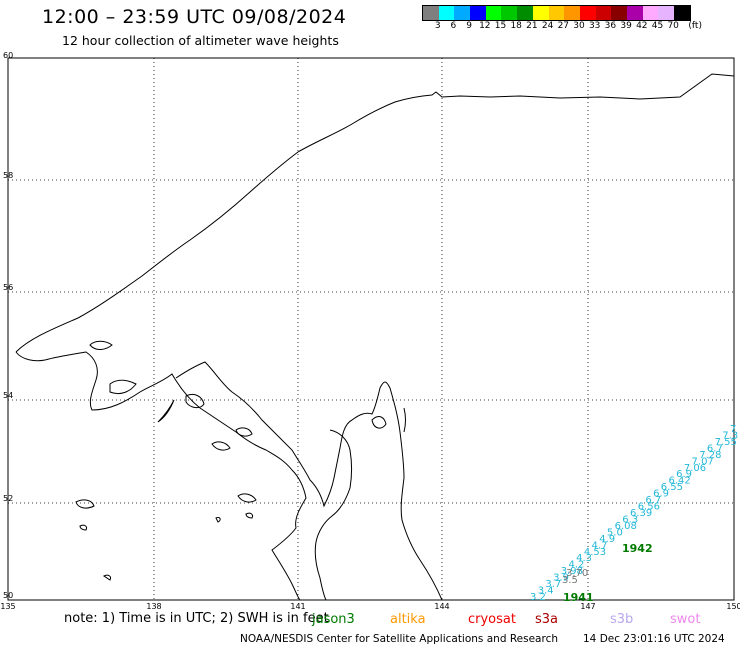 This screenshot has height=650, width=740. I want to click on legend-label: 45, so click(657, 26).